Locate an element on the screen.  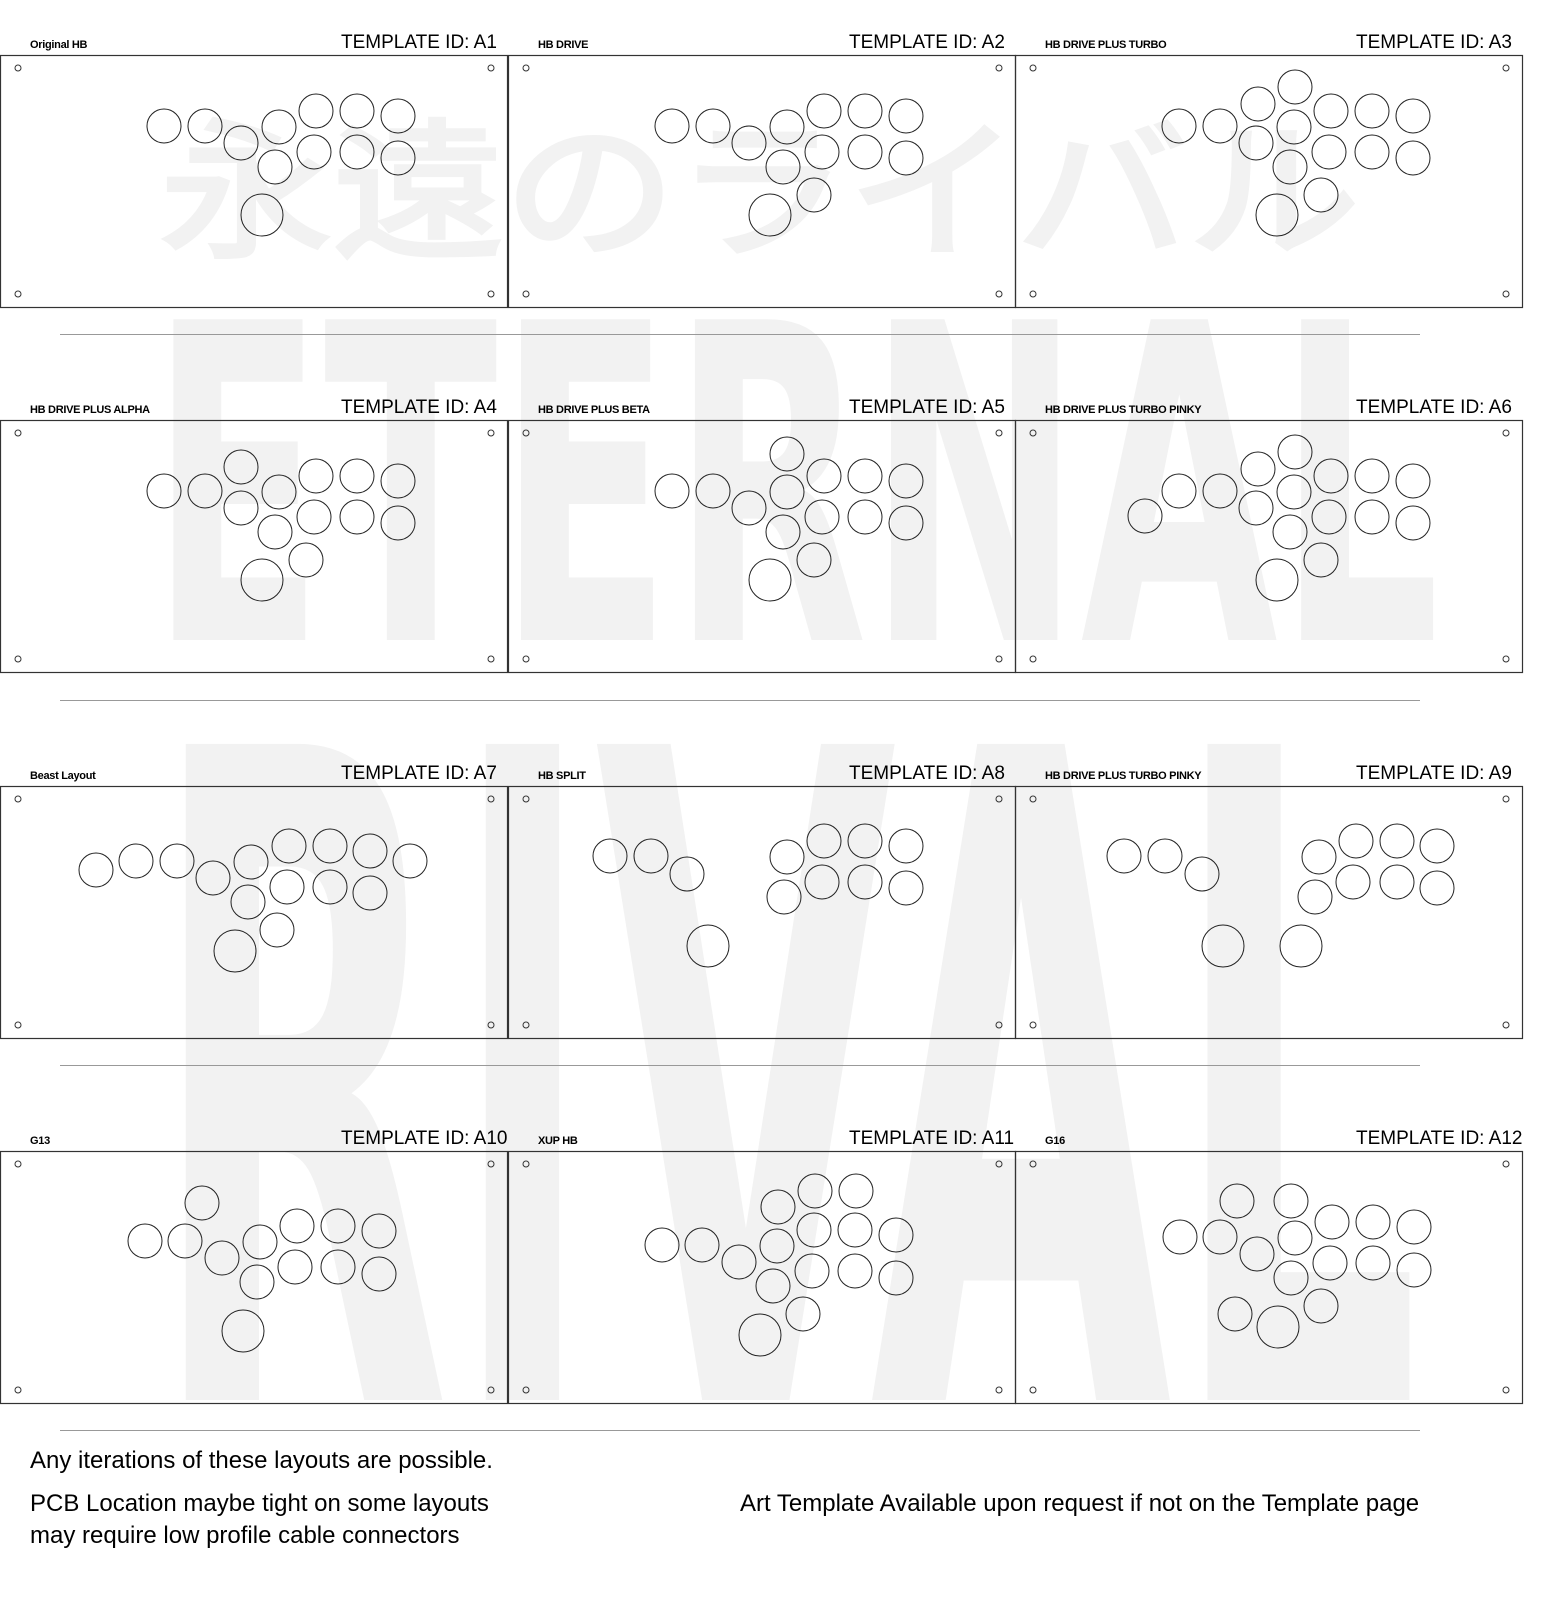
template-id: TEMPLATE ID: A7 is located at coordinates (419, 773).